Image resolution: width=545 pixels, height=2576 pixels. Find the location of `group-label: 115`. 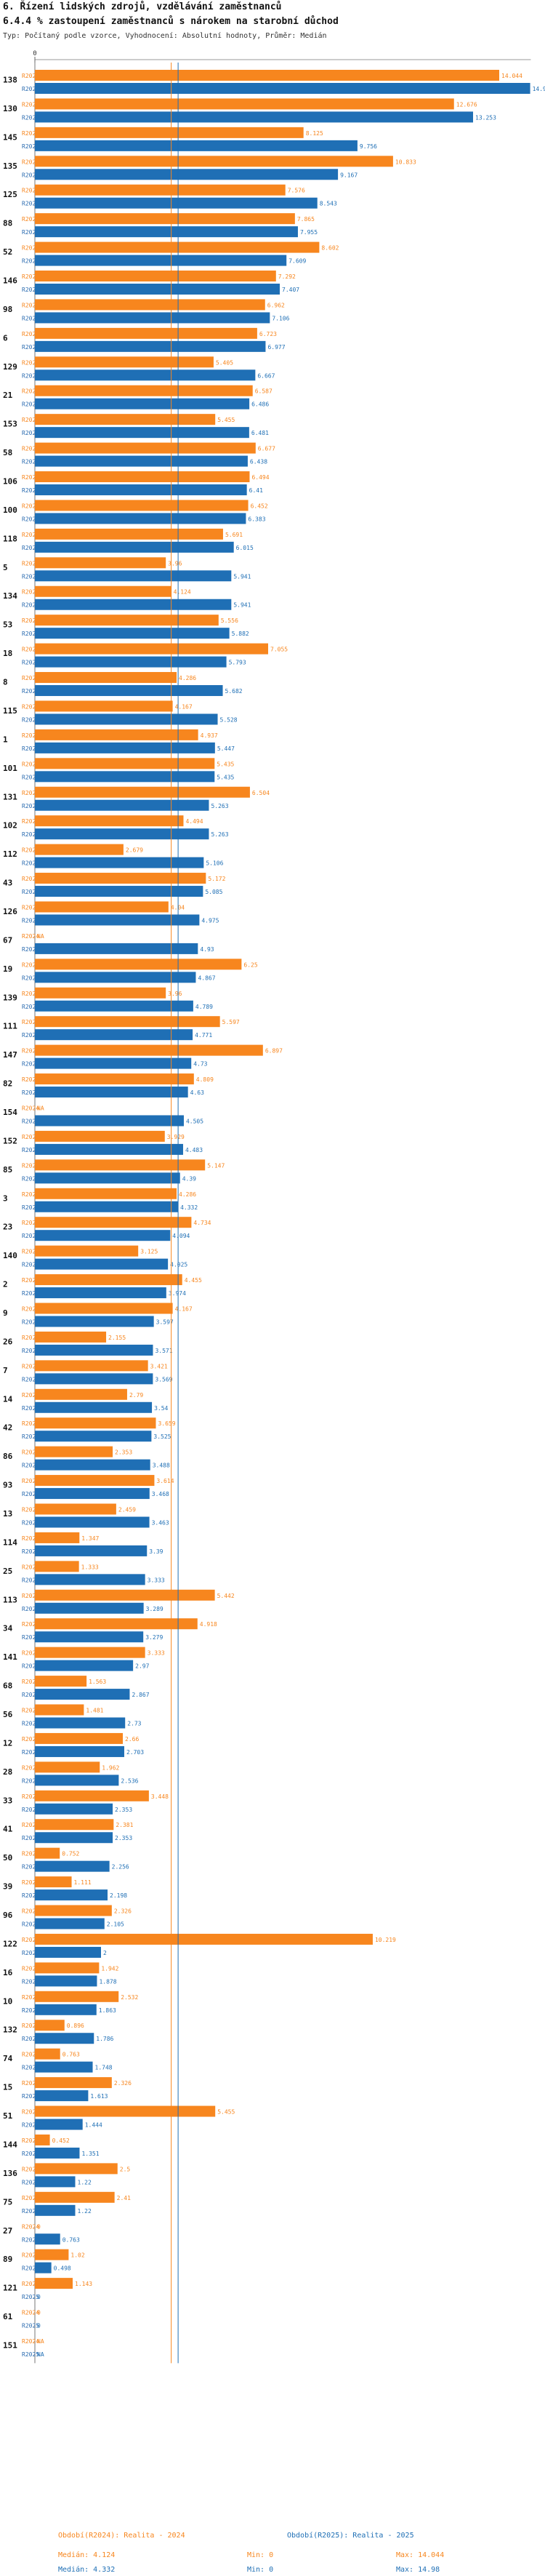

group-label: 115 is located at coordinates (10, 711).